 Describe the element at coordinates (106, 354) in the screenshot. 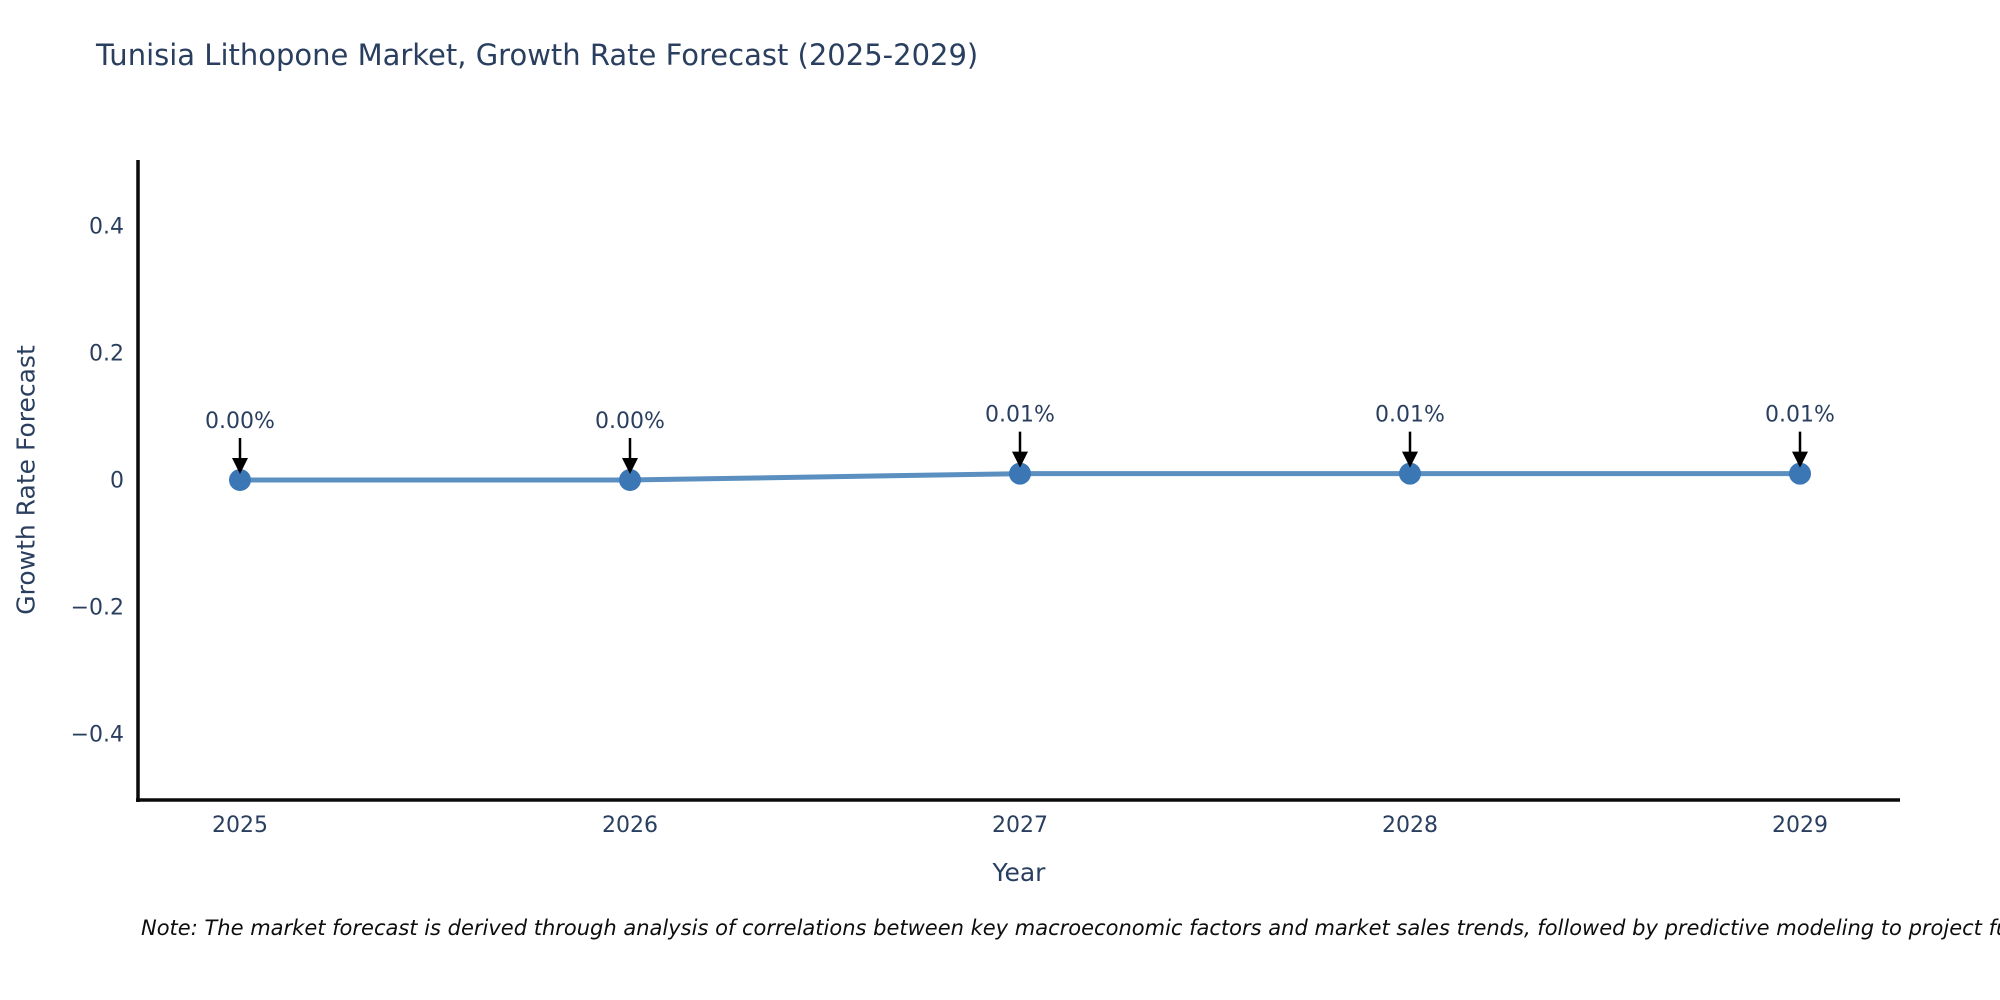

I see `y-tick-label: 0.2` at that location.